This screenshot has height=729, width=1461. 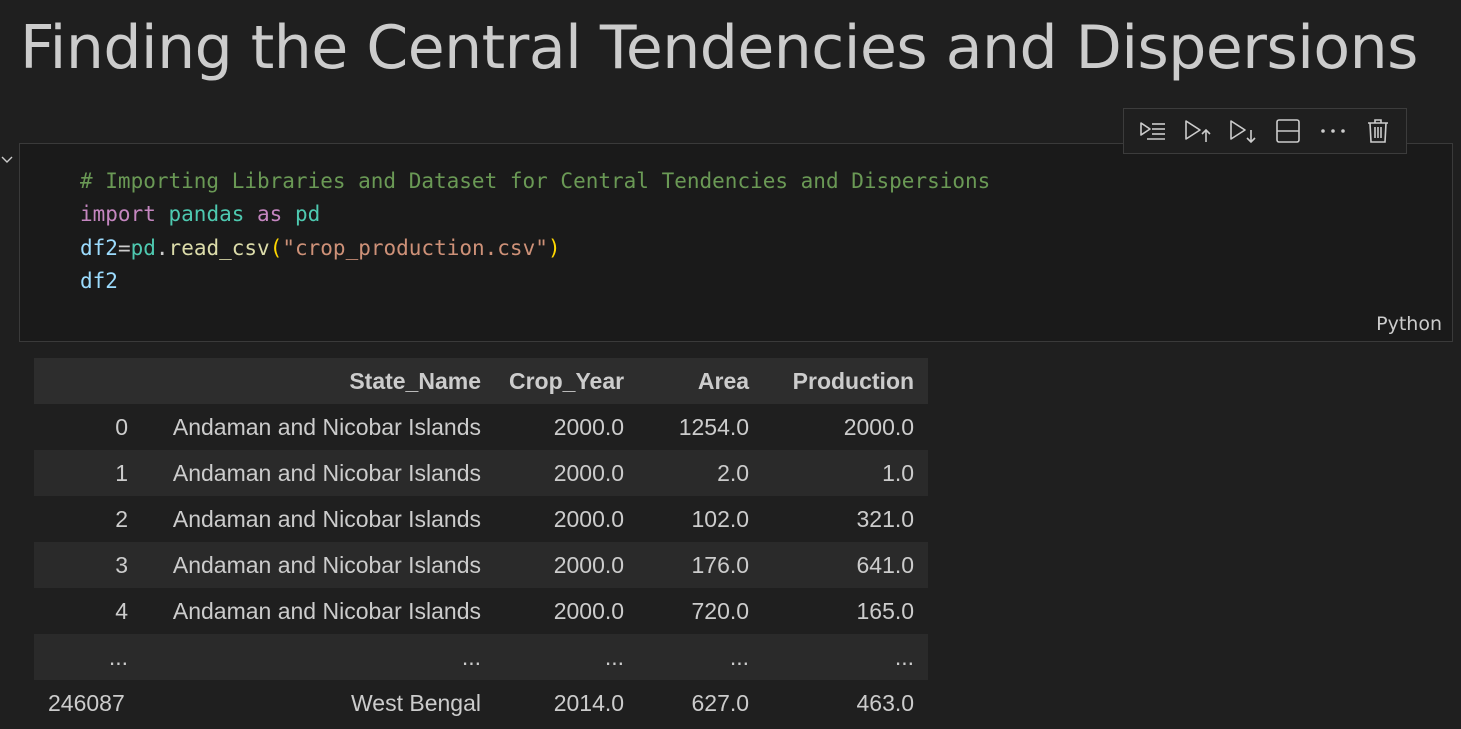 I want to click on code-paren-close: ), so click(x=554, y=247).